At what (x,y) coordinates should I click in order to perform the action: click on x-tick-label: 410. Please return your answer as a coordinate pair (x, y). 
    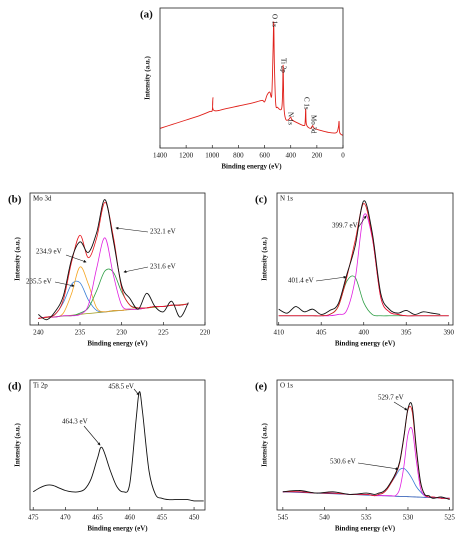
    Looking at the image, I should click on (278, 333).